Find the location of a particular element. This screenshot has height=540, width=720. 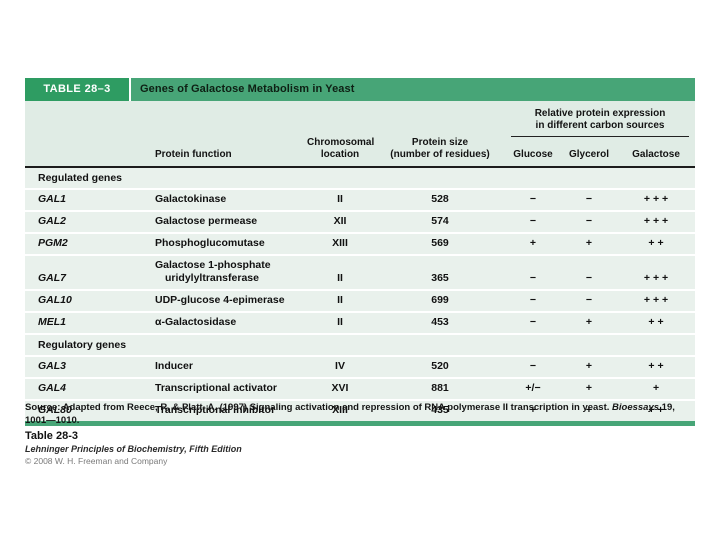

glucose-cell: +/− is located at coordinates (533, 388).